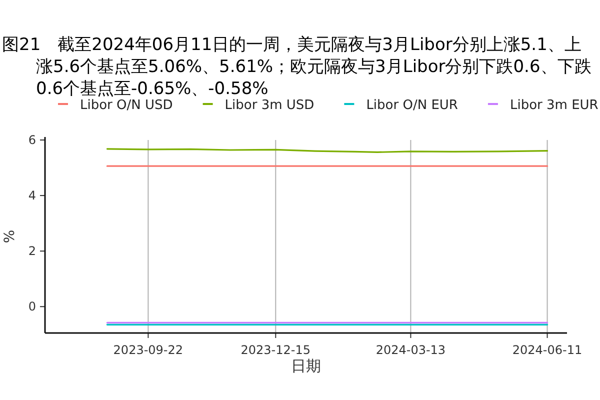 This screenshot has height=400, width=600. I want to click on x-axis-title: 日期, so click(306, 366).